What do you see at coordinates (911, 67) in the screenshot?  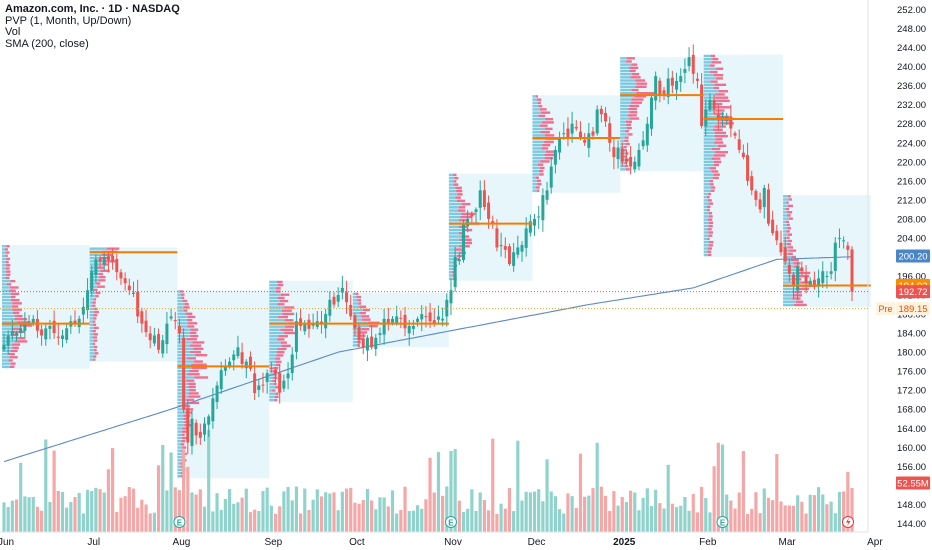 I see `price-tick-label: 240.00` at bounding box center [911, 67].